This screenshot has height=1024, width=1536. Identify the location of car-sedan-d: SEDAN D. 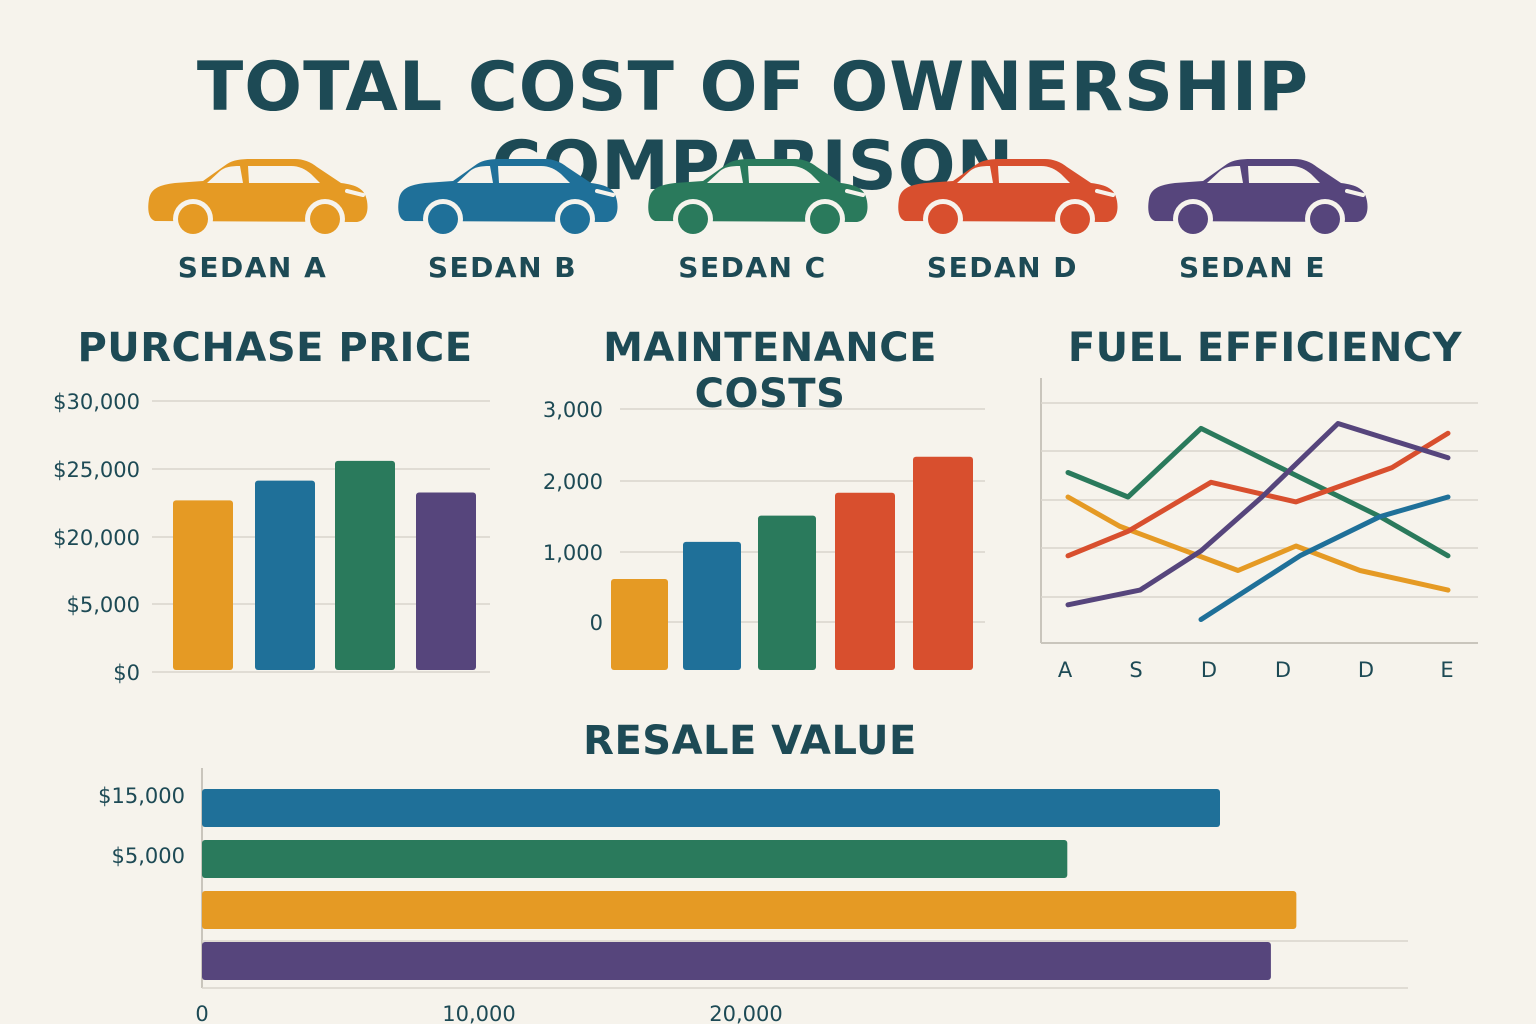
(1010, 219).